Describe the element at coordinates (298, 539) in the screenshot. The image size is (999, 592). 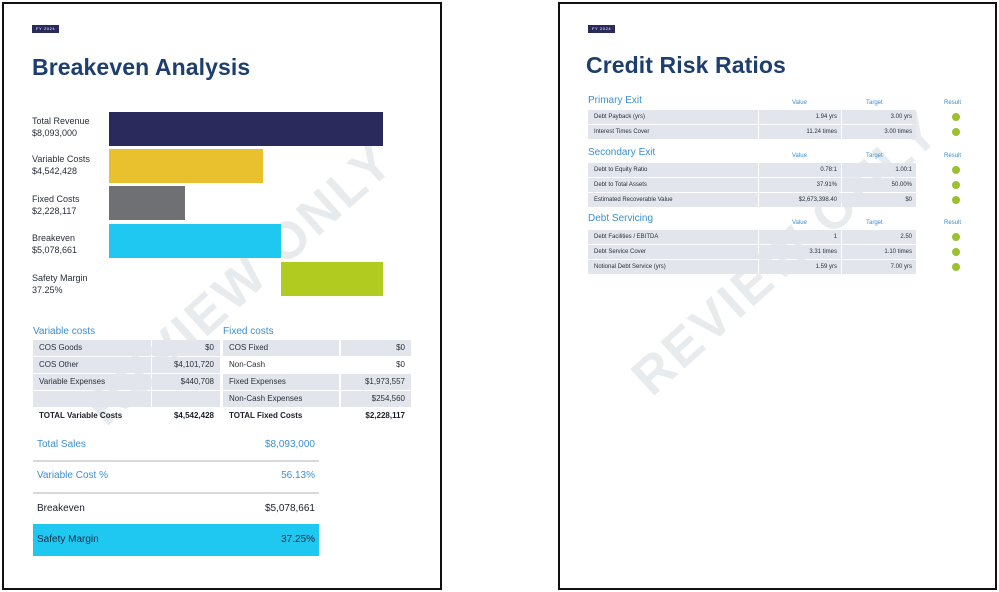
I see `summary-value: 37.25%` at that location.